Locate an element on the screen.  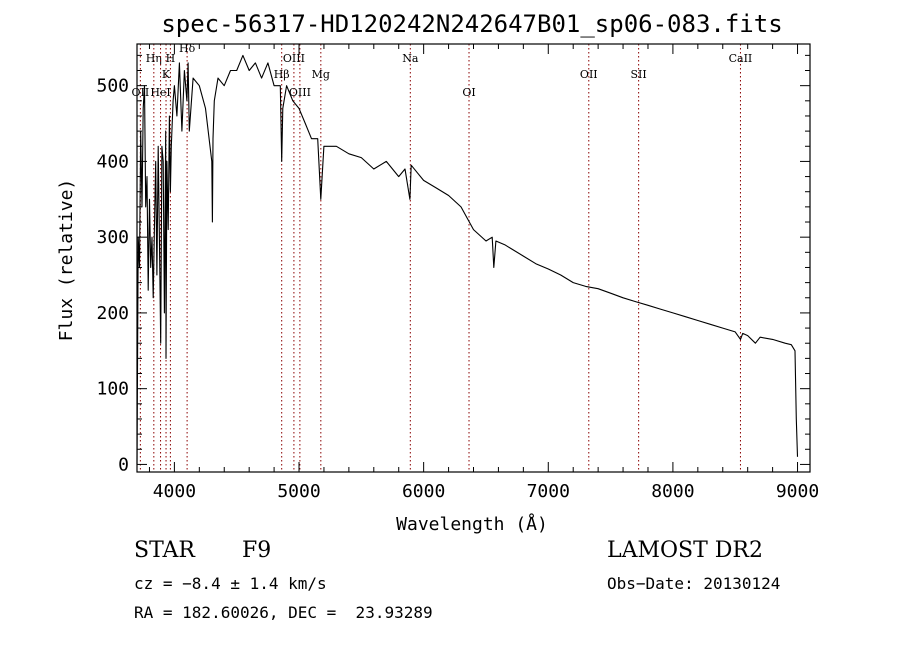
line-marker-label-13: SII is located at coordinates (639, 74).